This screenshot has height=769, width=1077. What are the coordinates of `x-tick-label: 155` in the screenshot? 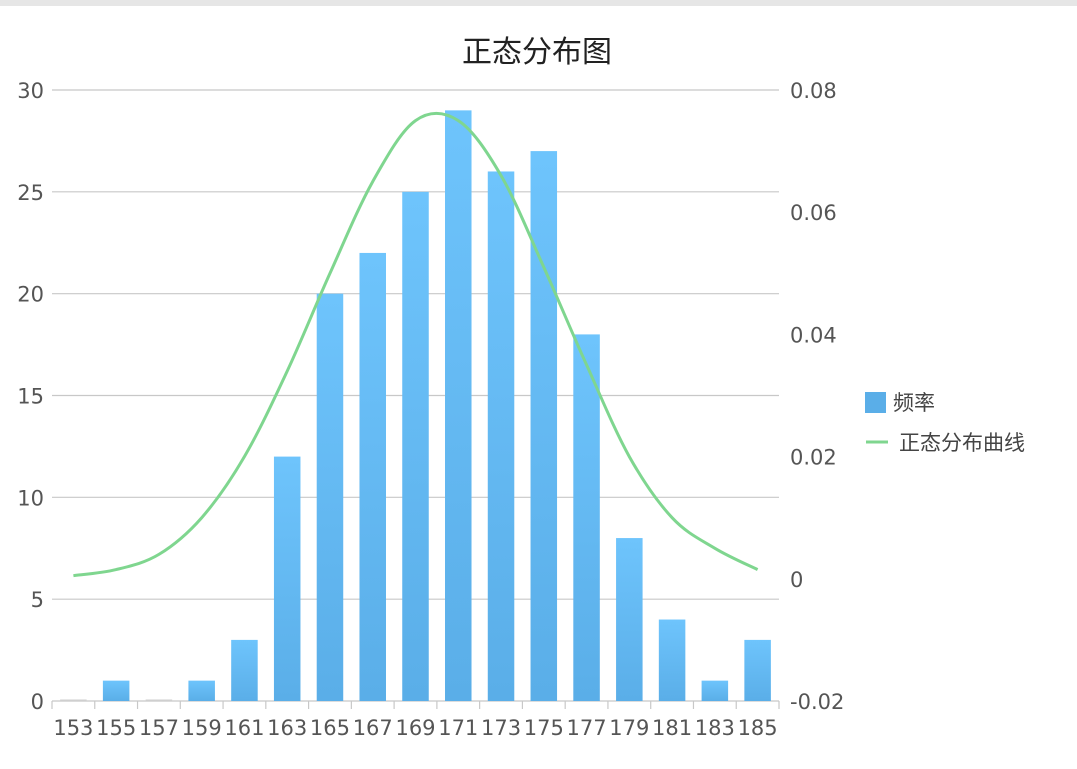 It's located at (116, 728).